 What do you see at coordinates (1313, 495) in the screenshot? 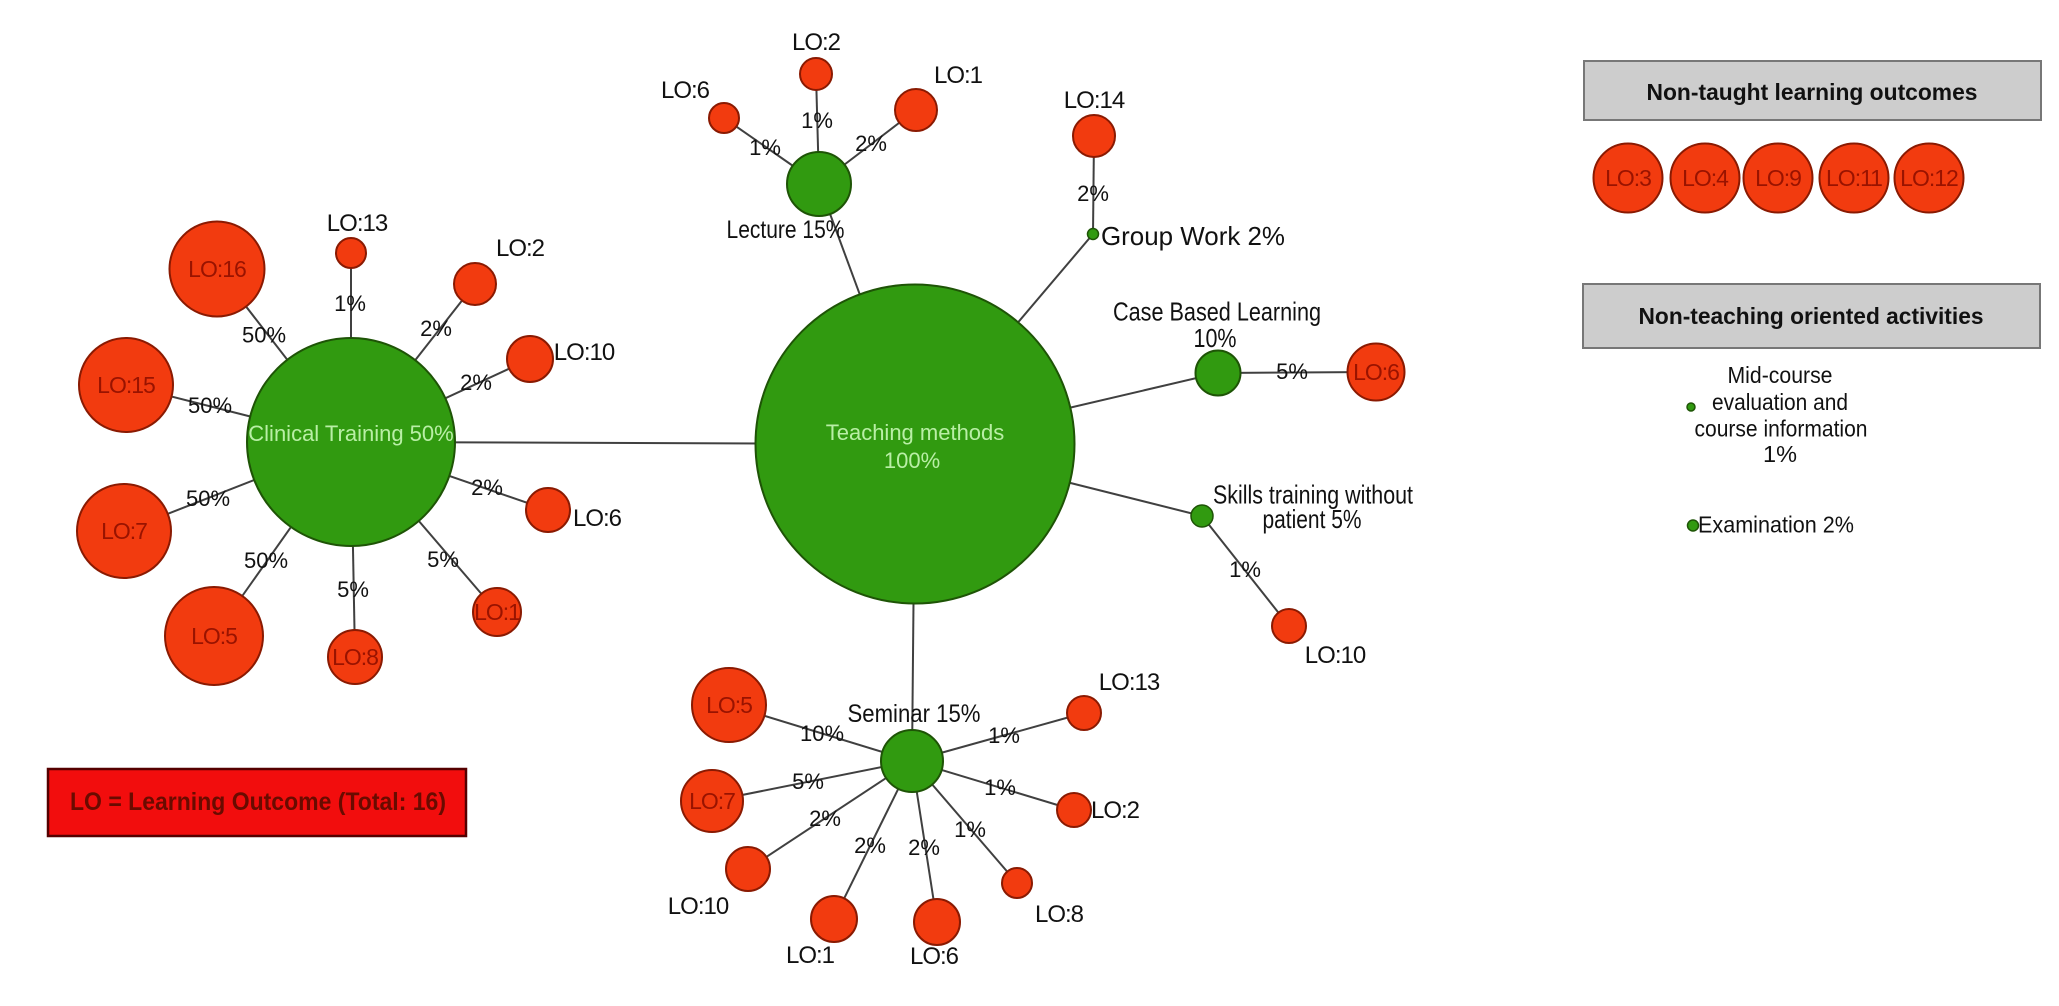
I see `svg-text: Skills training without` at bounding box center [1313, 495].